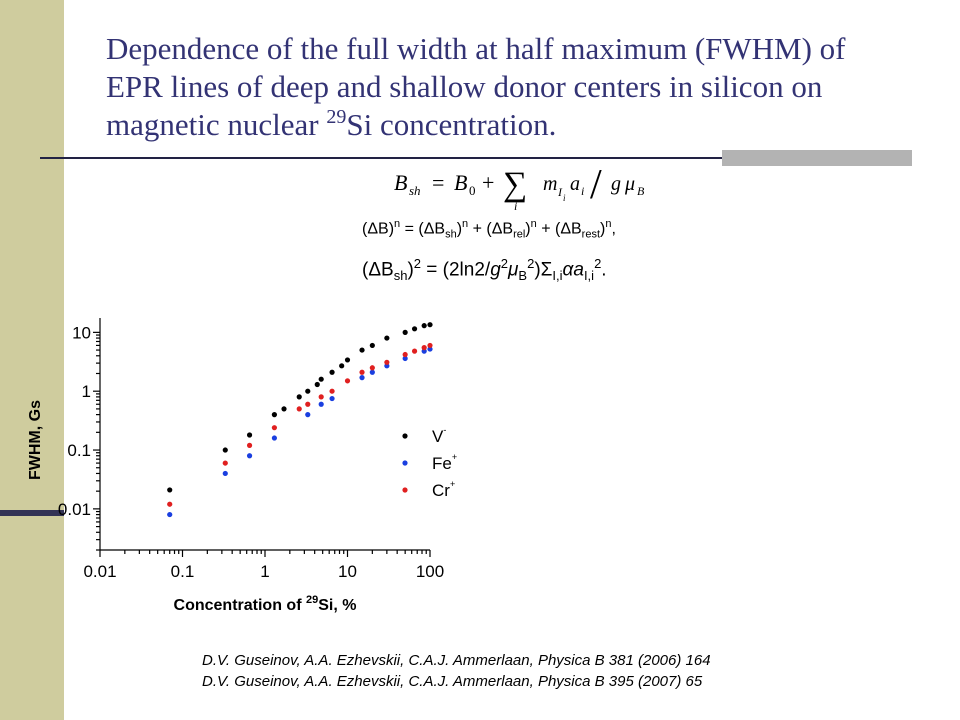 This screenshot has width=960, height=720. I want to click on f3-part: (ΔB, so click(378, 270).